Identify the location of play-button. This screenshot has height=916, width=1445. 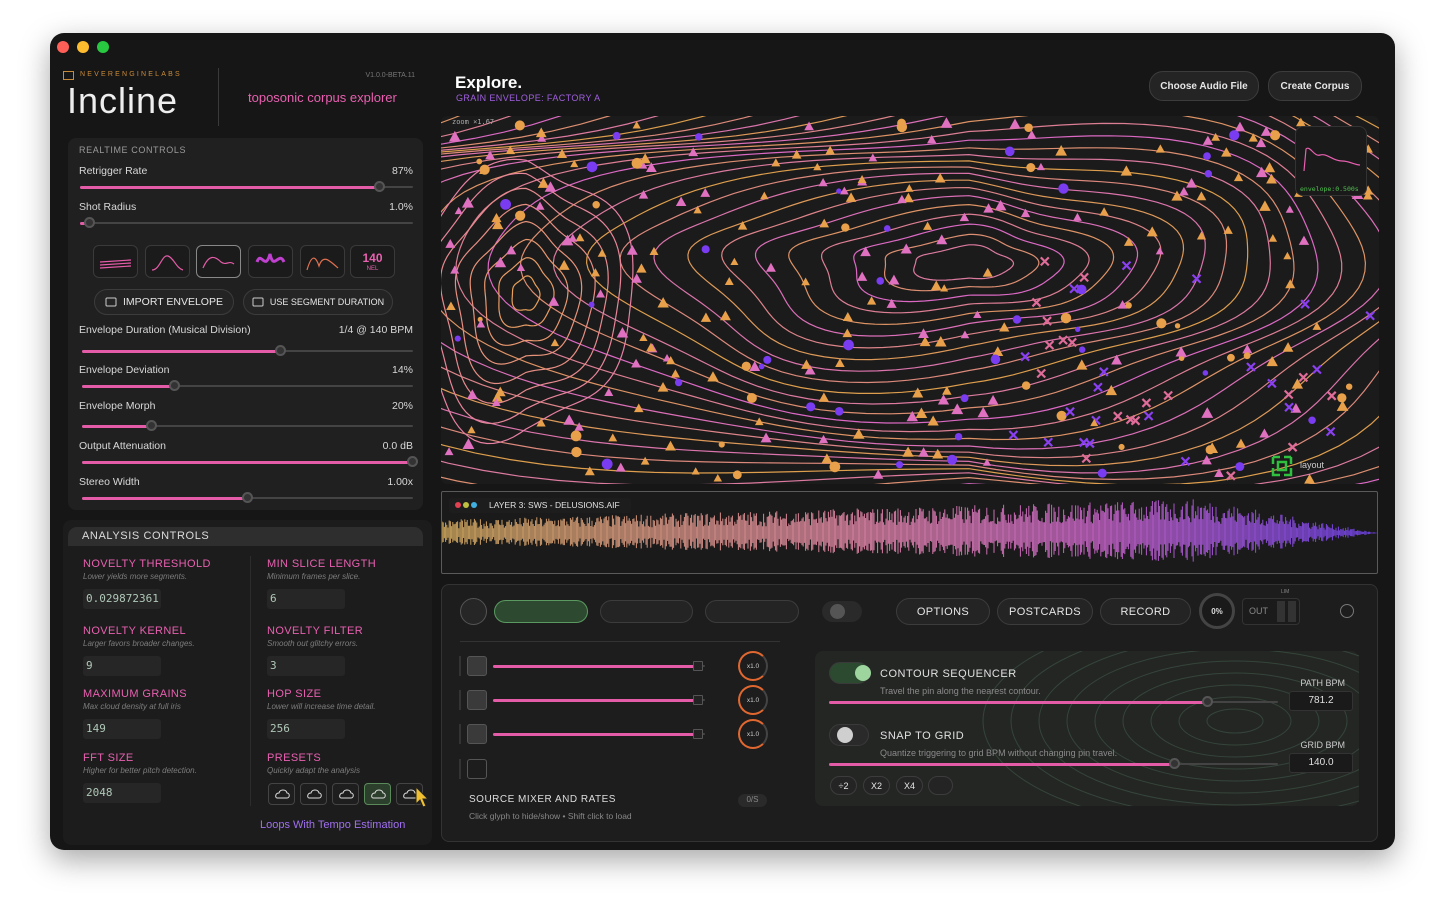
(541, 611).